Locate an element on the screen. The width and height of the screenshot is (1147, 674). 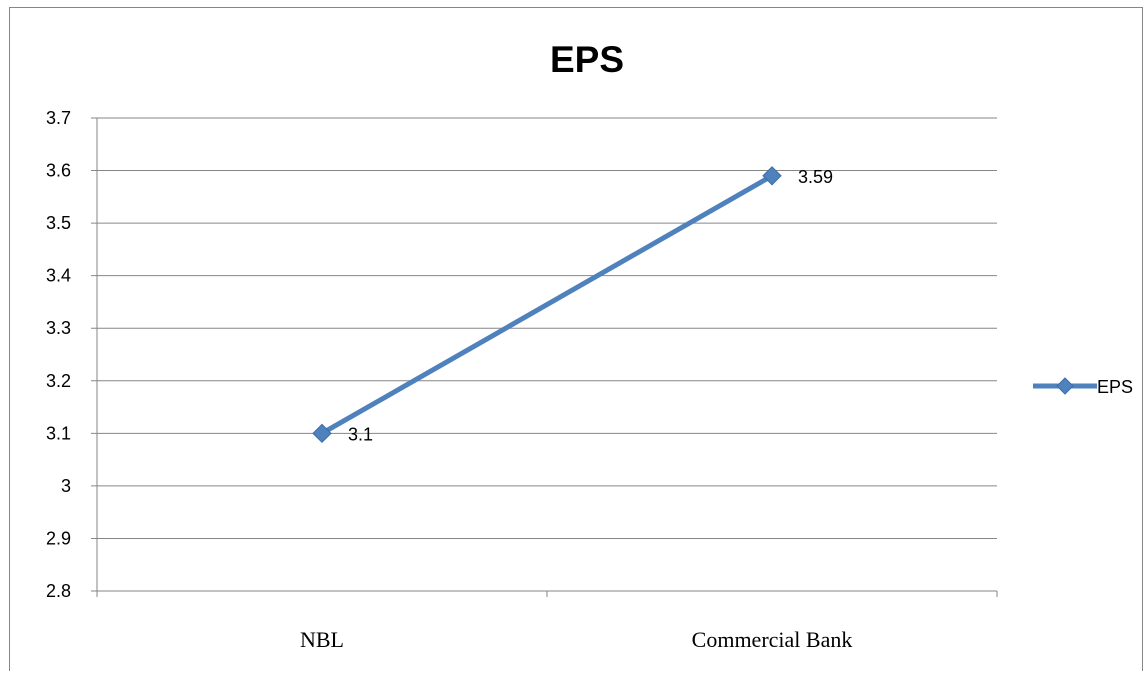
y-axis-tick-labels: 2.8 2.9 3 3.1 3.2 3.3 3.4 3.5 3.6 3.7 is located at coordinates (58, 354).